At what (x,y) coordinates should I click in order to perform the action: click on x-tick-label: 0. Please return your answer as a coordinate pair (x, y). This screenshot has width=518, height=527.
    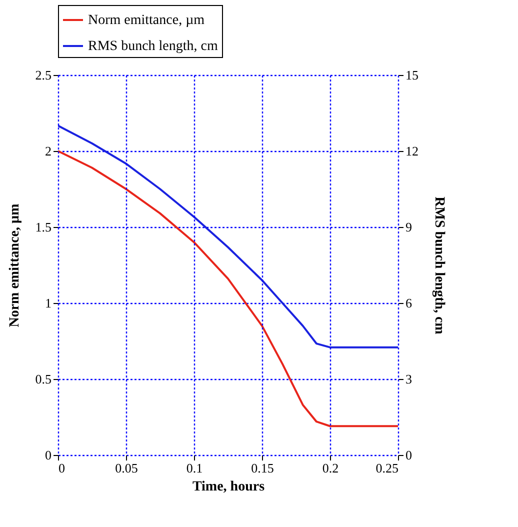
    Looking at the image, I should click on (61, 468).